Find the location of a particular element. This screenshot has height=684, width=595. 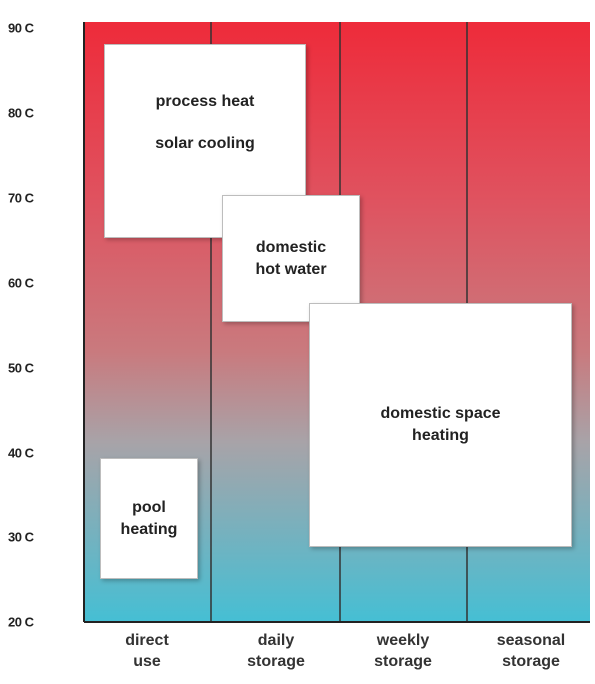

x-category-line: seasonal is located at coordinates (531, 640).